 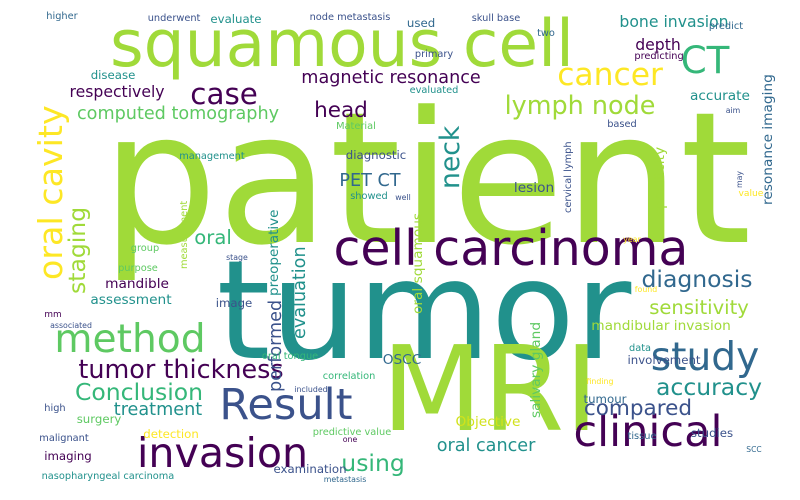 What do you see at coordinates (640, 349) in the screenshot?
I see `word-data: data` at bounding box center [640, 349].